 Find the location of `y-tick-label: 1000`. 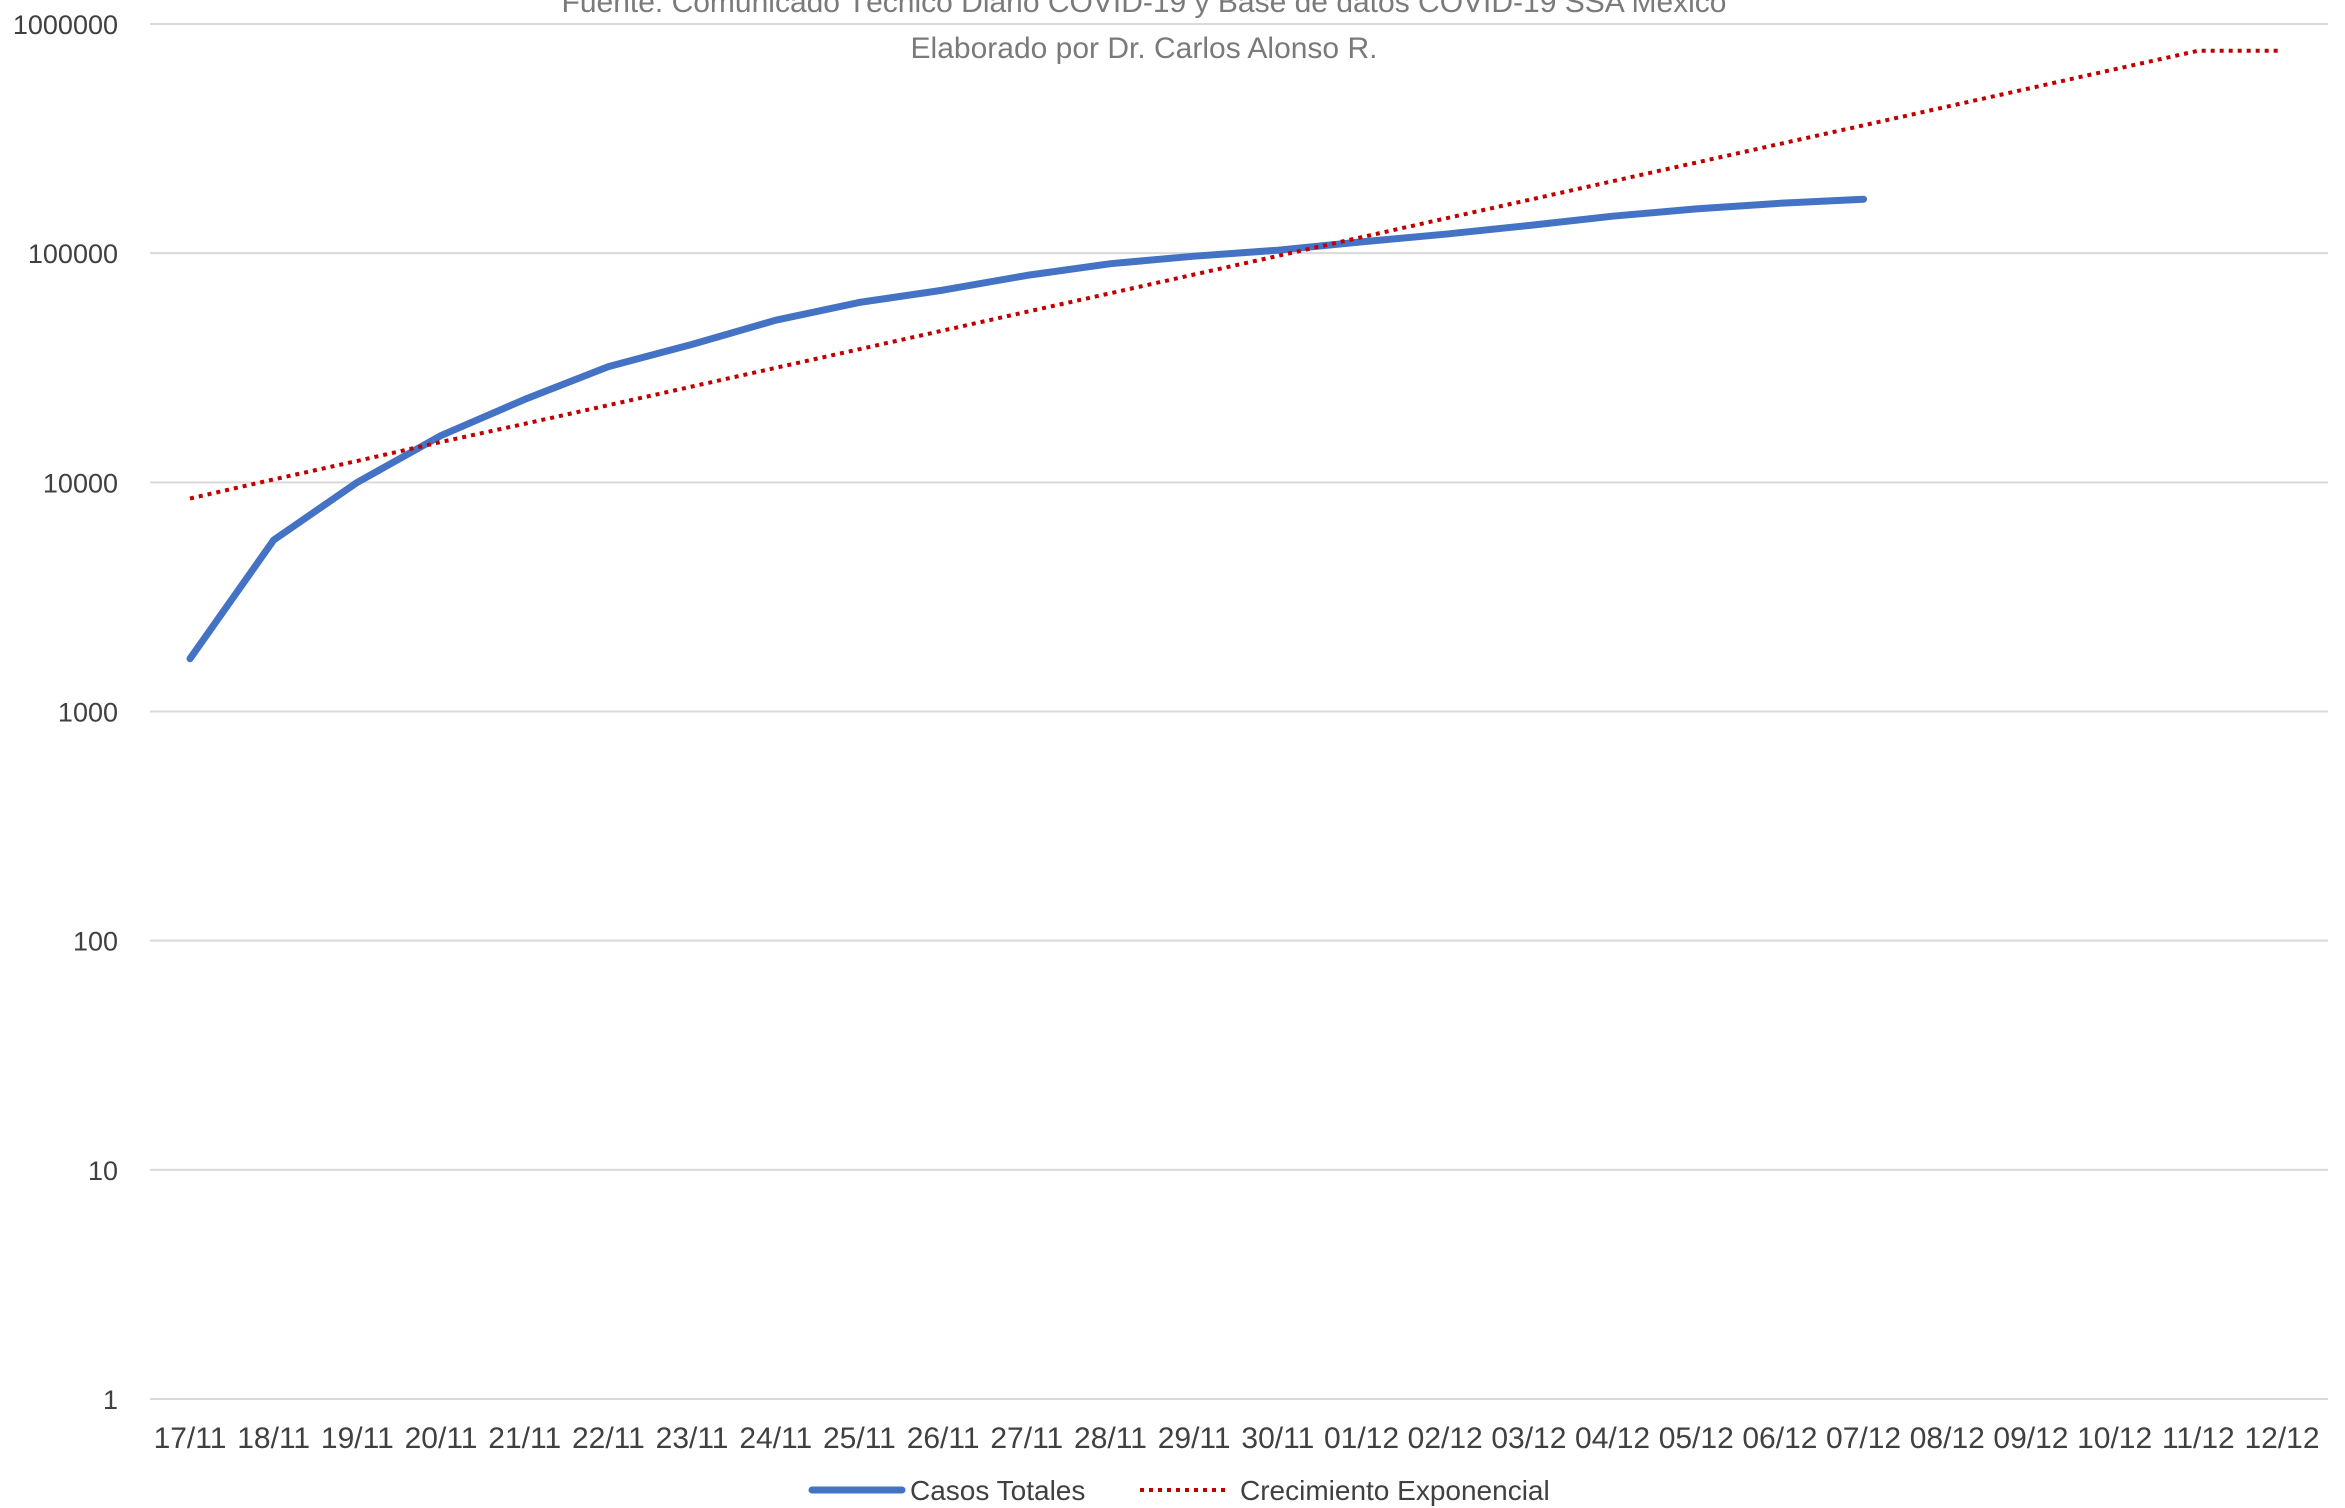

y-tick-label: 1000 is located at coordinates (88, 713).